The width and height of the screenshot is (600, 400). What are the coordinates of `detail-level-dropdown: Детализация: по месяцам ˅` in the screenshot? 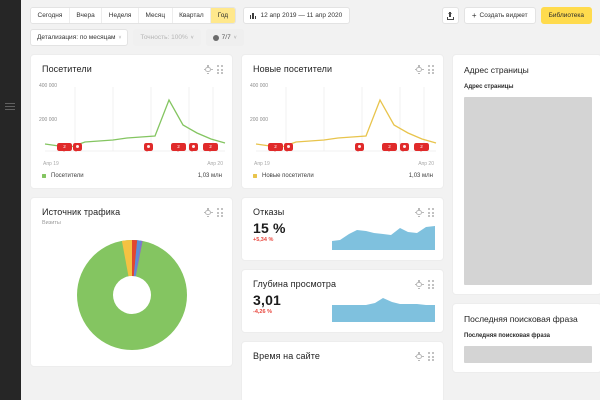 It's located at (79, 37).